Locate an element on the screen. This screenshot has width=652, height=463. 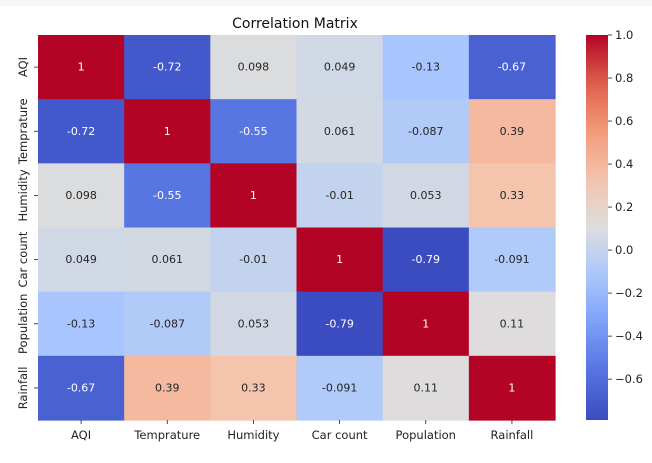
column-label: Temprature is located at coordinates (166, 435).